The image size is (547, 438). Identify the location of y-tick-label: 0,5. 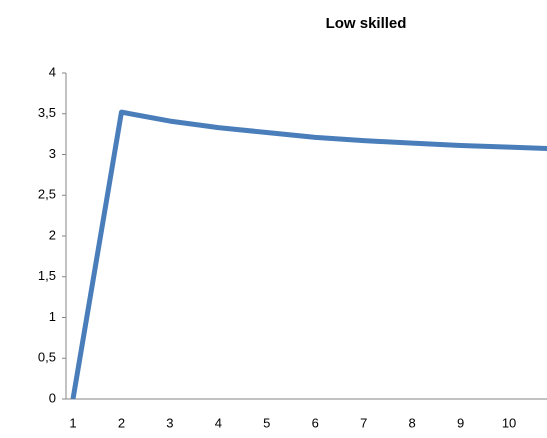
(47, 357).